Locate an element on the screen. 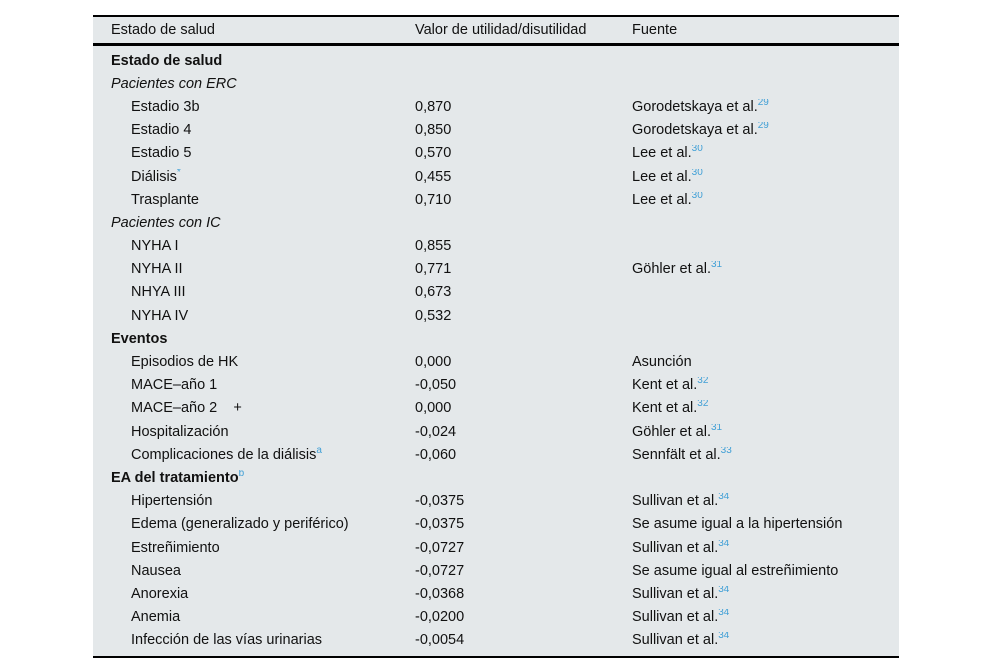  footnote-marker-link: b is located at coordinates (241, 474).